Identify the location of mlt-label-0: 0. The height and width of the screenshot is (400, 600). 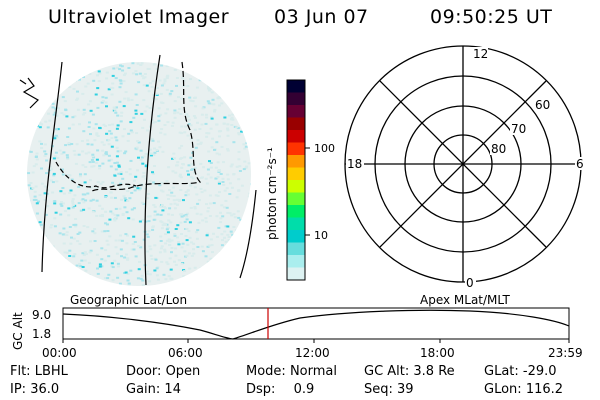
(470, 283).